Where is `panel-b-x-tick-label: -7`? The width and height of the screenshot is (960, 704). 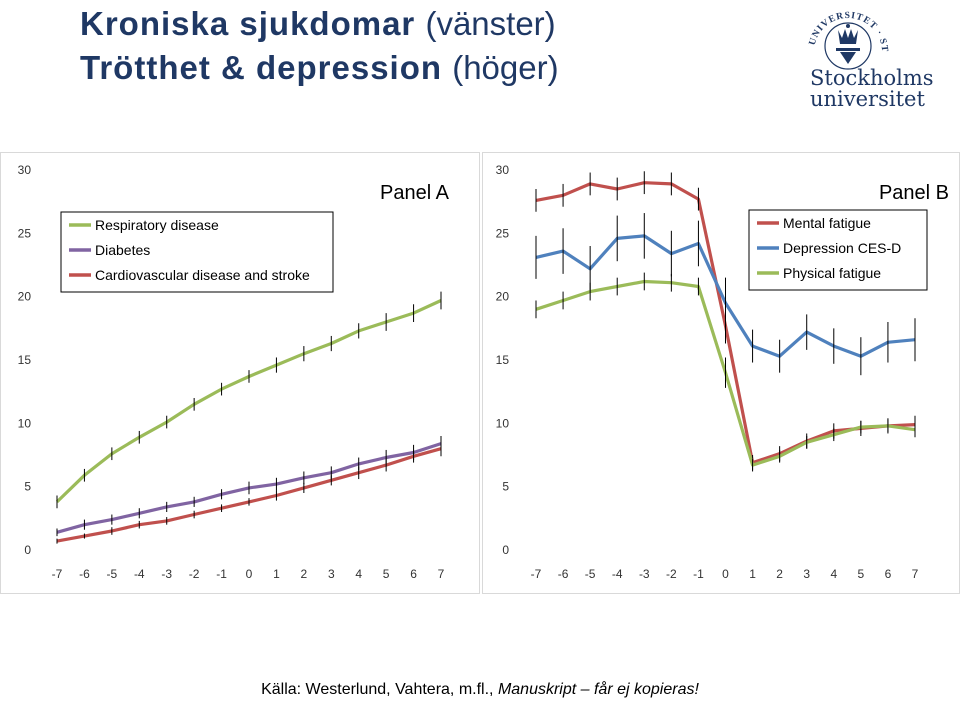 panel-b-x-tick-label: -7 is located at coordinates (536, 574).